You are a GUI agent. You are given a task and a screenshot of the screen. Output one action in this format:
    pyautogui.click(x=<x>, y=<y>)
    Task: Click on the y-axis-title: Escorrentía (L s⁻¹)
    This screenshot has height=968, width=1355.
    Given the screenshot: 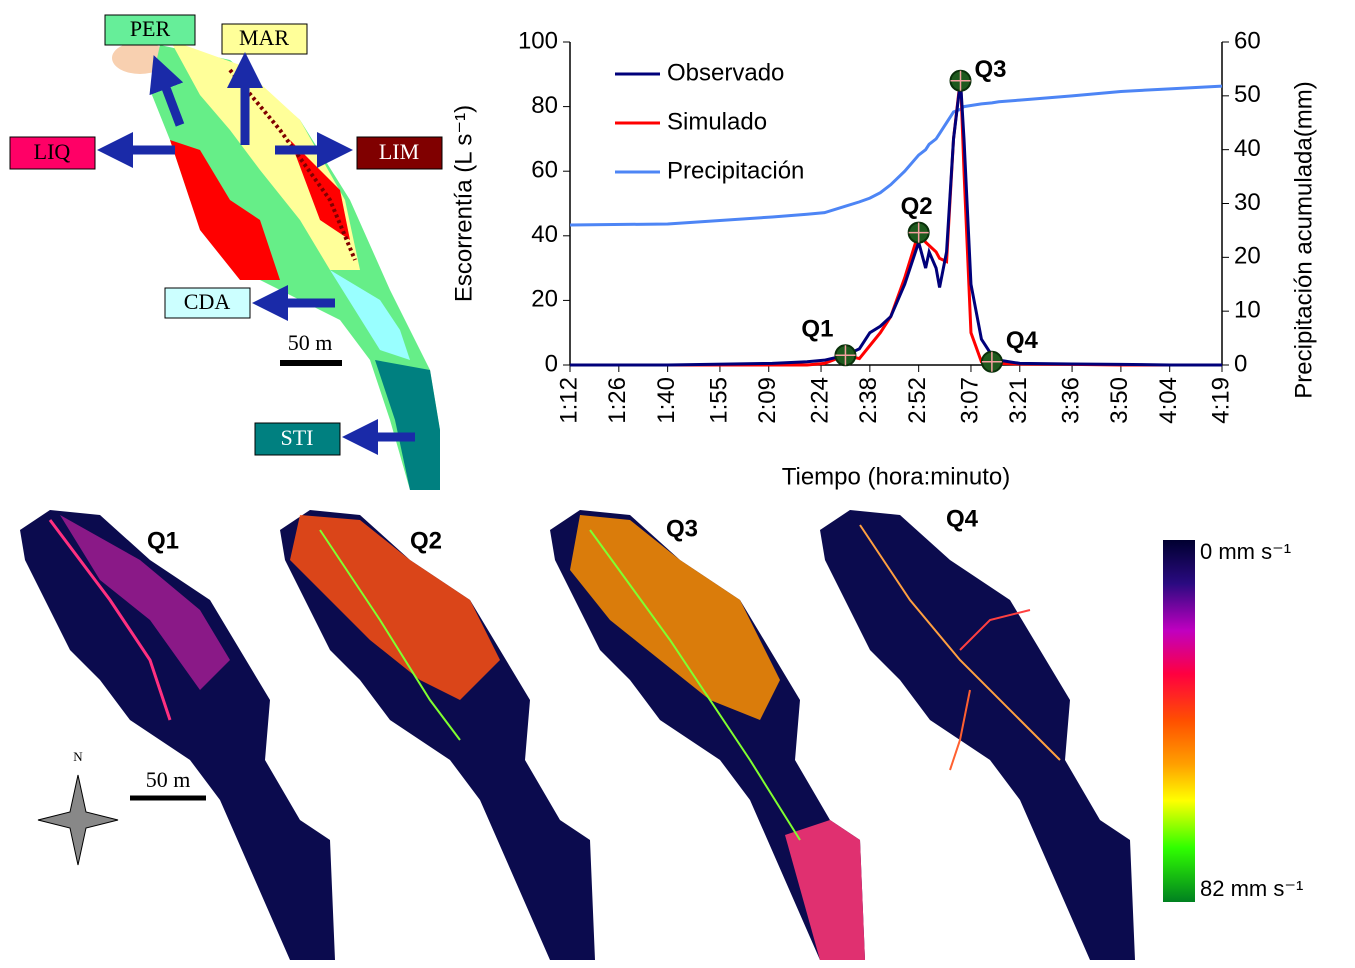 What is the action you would take?
    pyautogui.click(x=463, y=203)
    